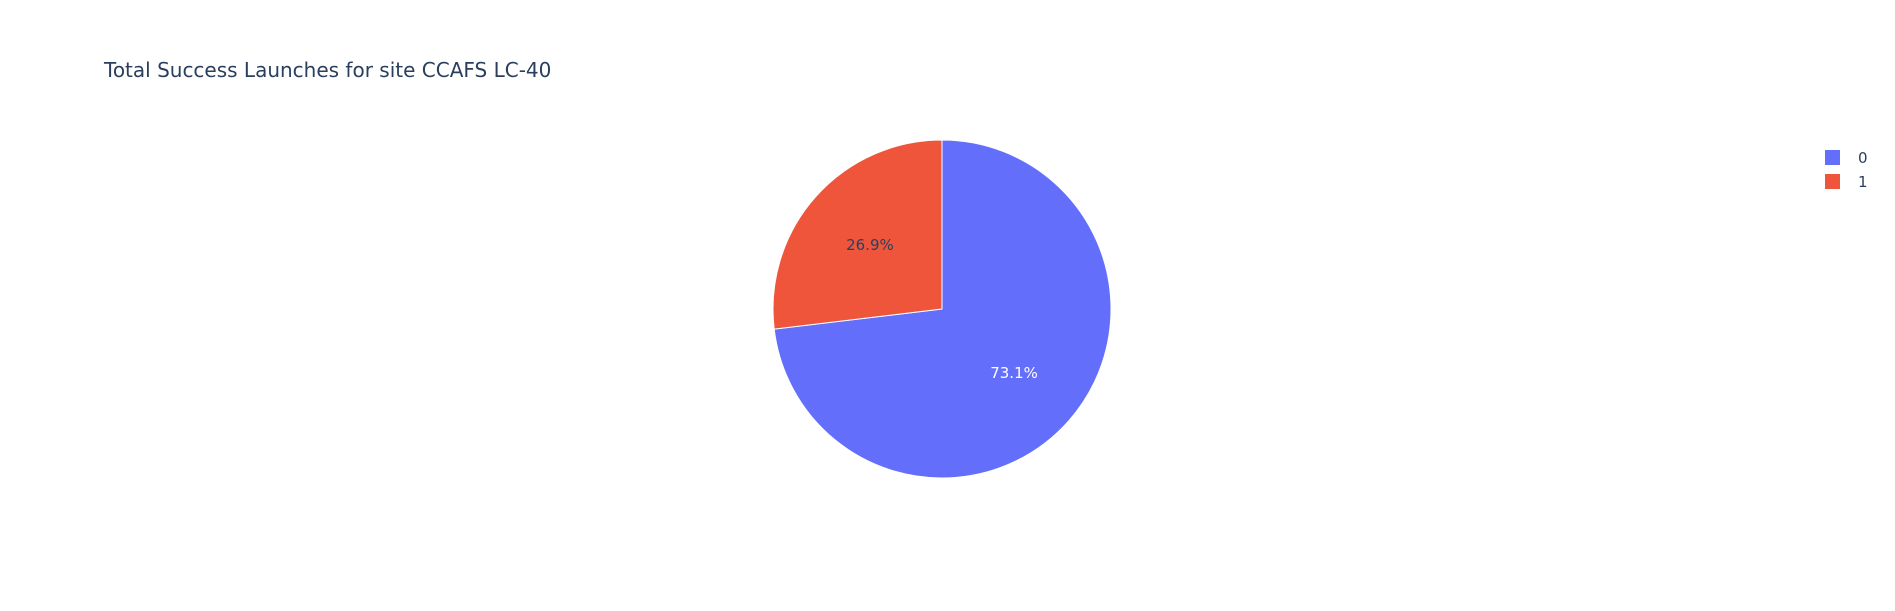  Describe the element at coordinates (1014, 373) in the screenshot. I see `slice-label-0: 73.1%` at that location.